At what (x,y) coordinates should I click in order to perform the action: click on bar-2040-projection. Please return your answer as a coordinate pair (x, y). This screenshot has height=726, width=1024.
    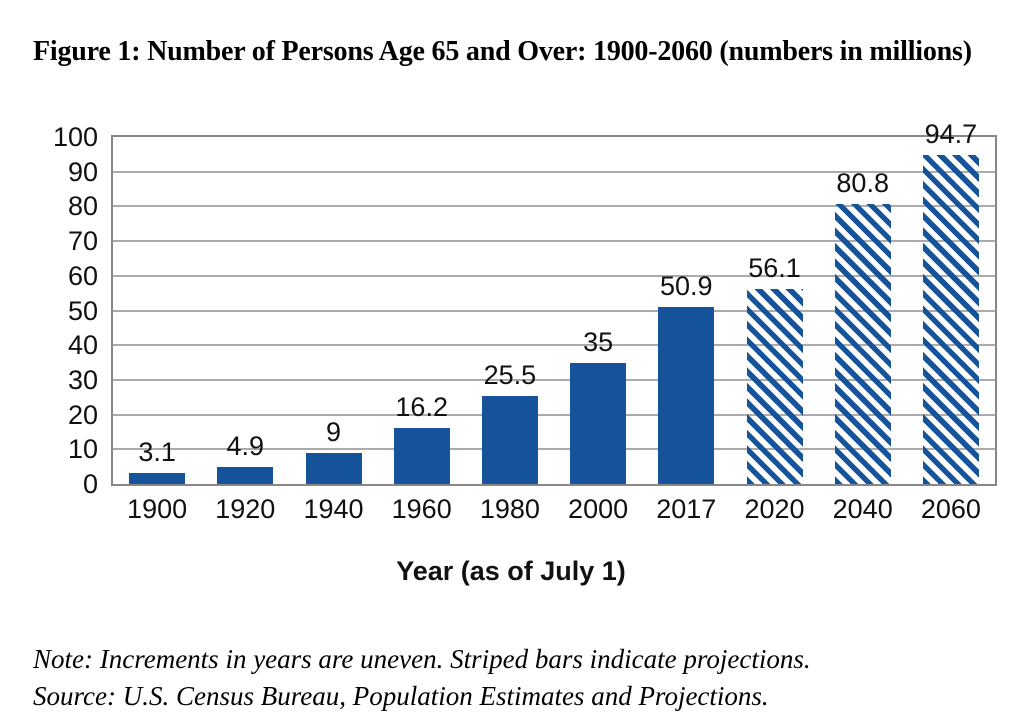
    Looking at the image, I should click on (862, 343).